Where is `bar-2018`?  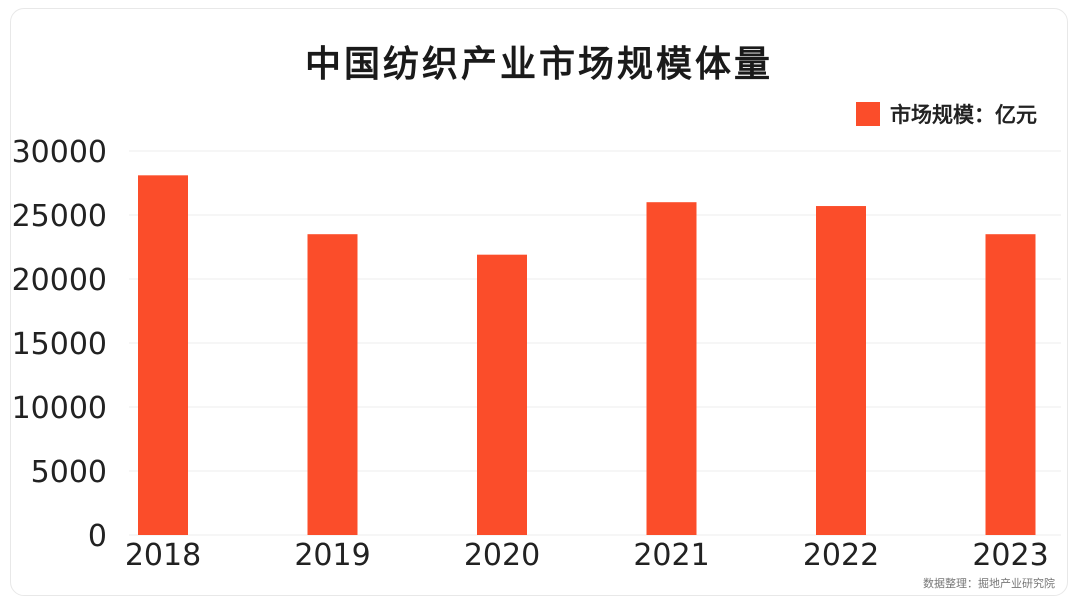
bar-2018 is located at coordinates (163, 355).